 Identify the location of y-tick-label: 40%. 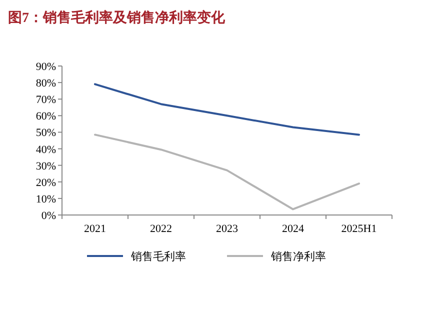
(46, 150).